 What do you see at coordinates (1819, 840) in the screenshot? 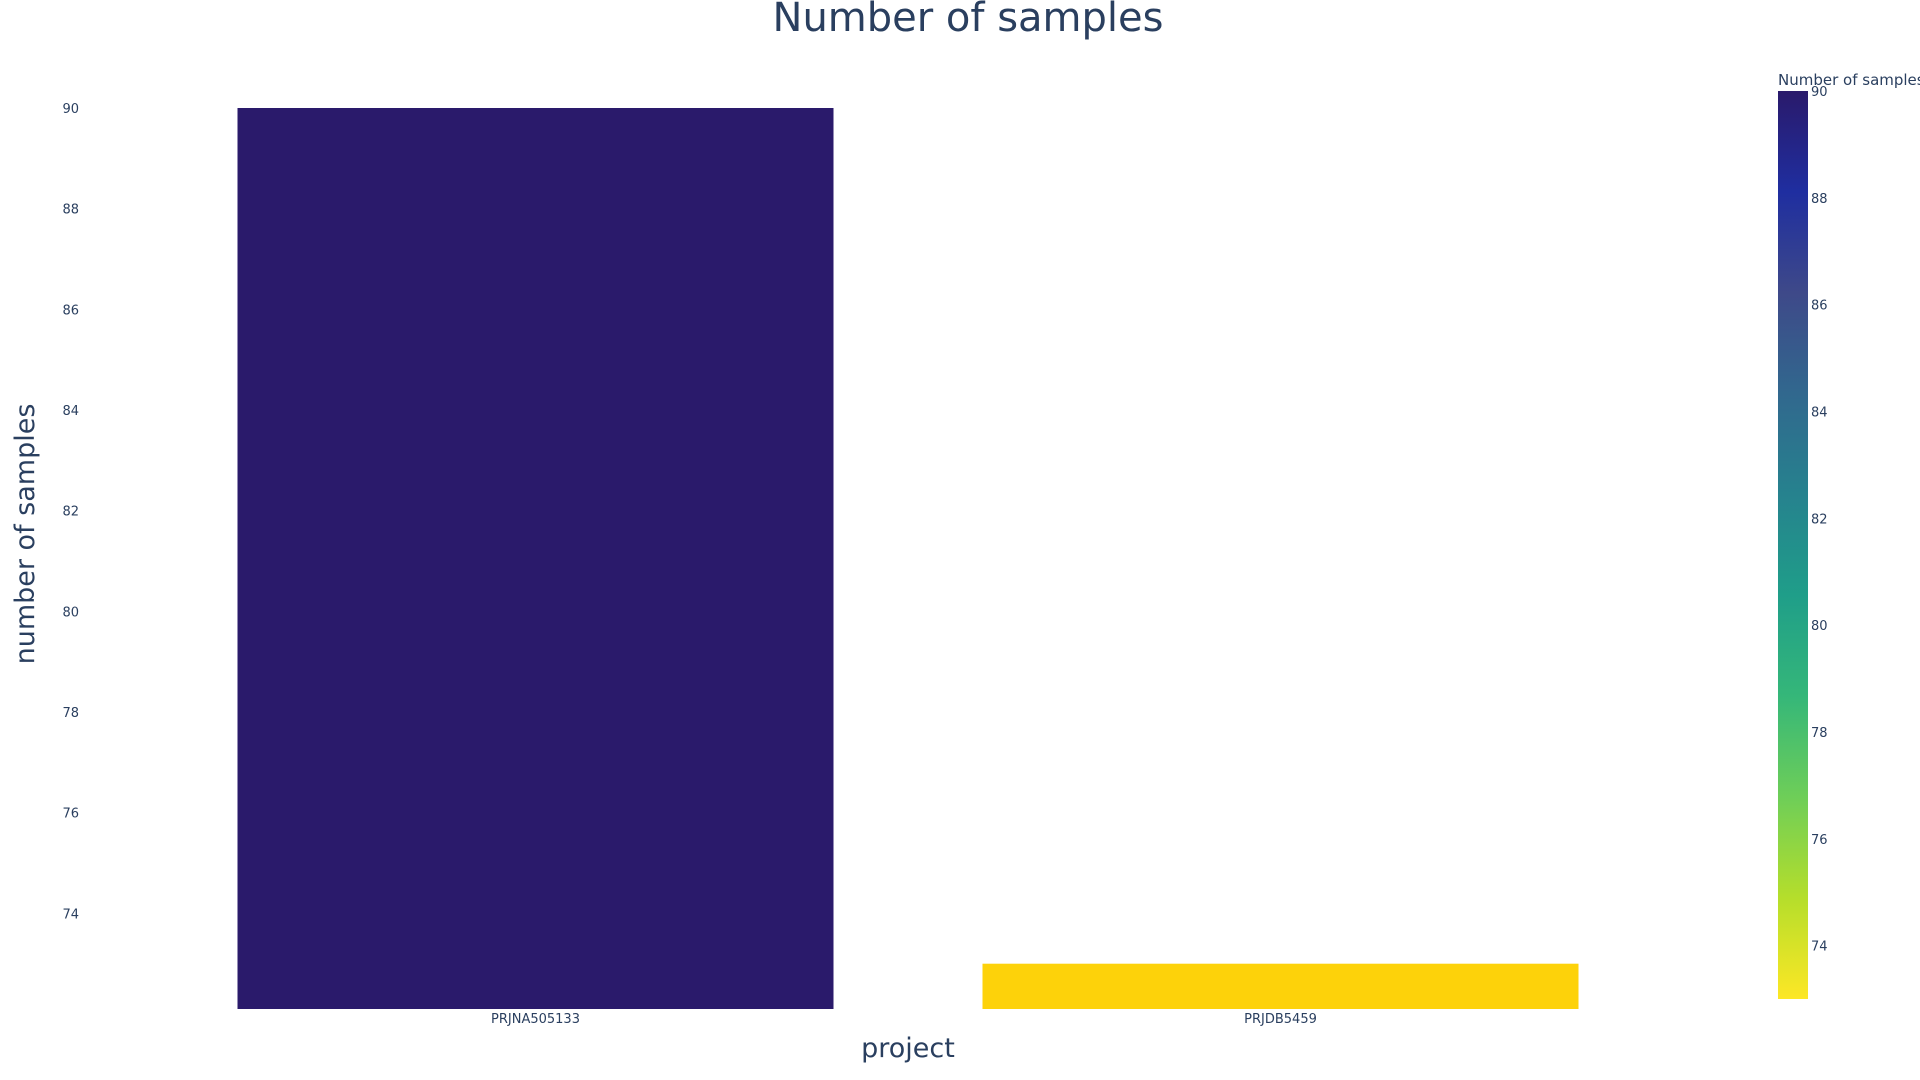
I see `colorbar-tick-label: 76` at bounding box center [1819, 840].